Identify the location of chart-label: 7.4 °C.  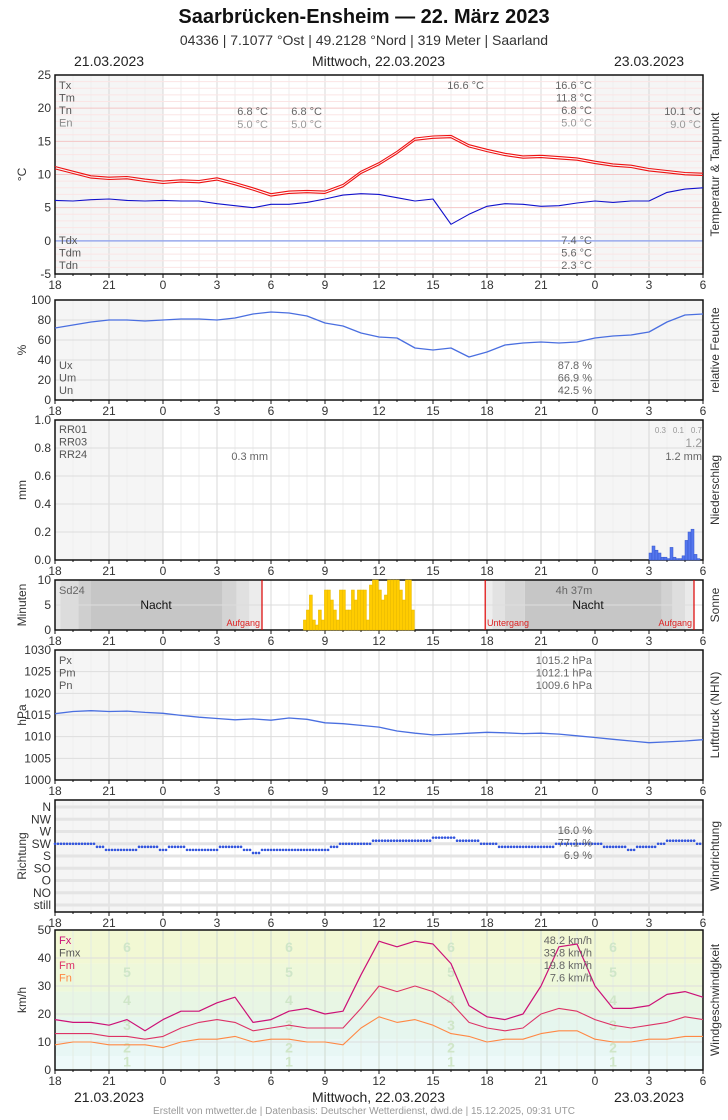
(576, 241).